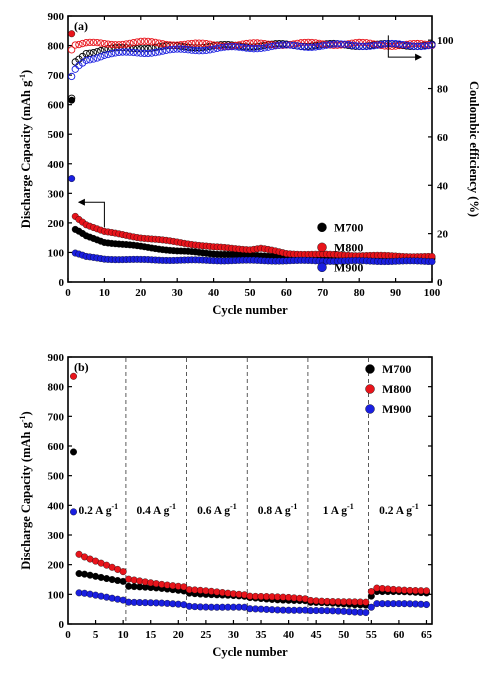 This screenshot has height=675, width=483. What do you see at coordinates (156, 509) in the screenshot?
I see `panel-1-rate-label: 0.4 A g-1` at bounding box center [156, 509].